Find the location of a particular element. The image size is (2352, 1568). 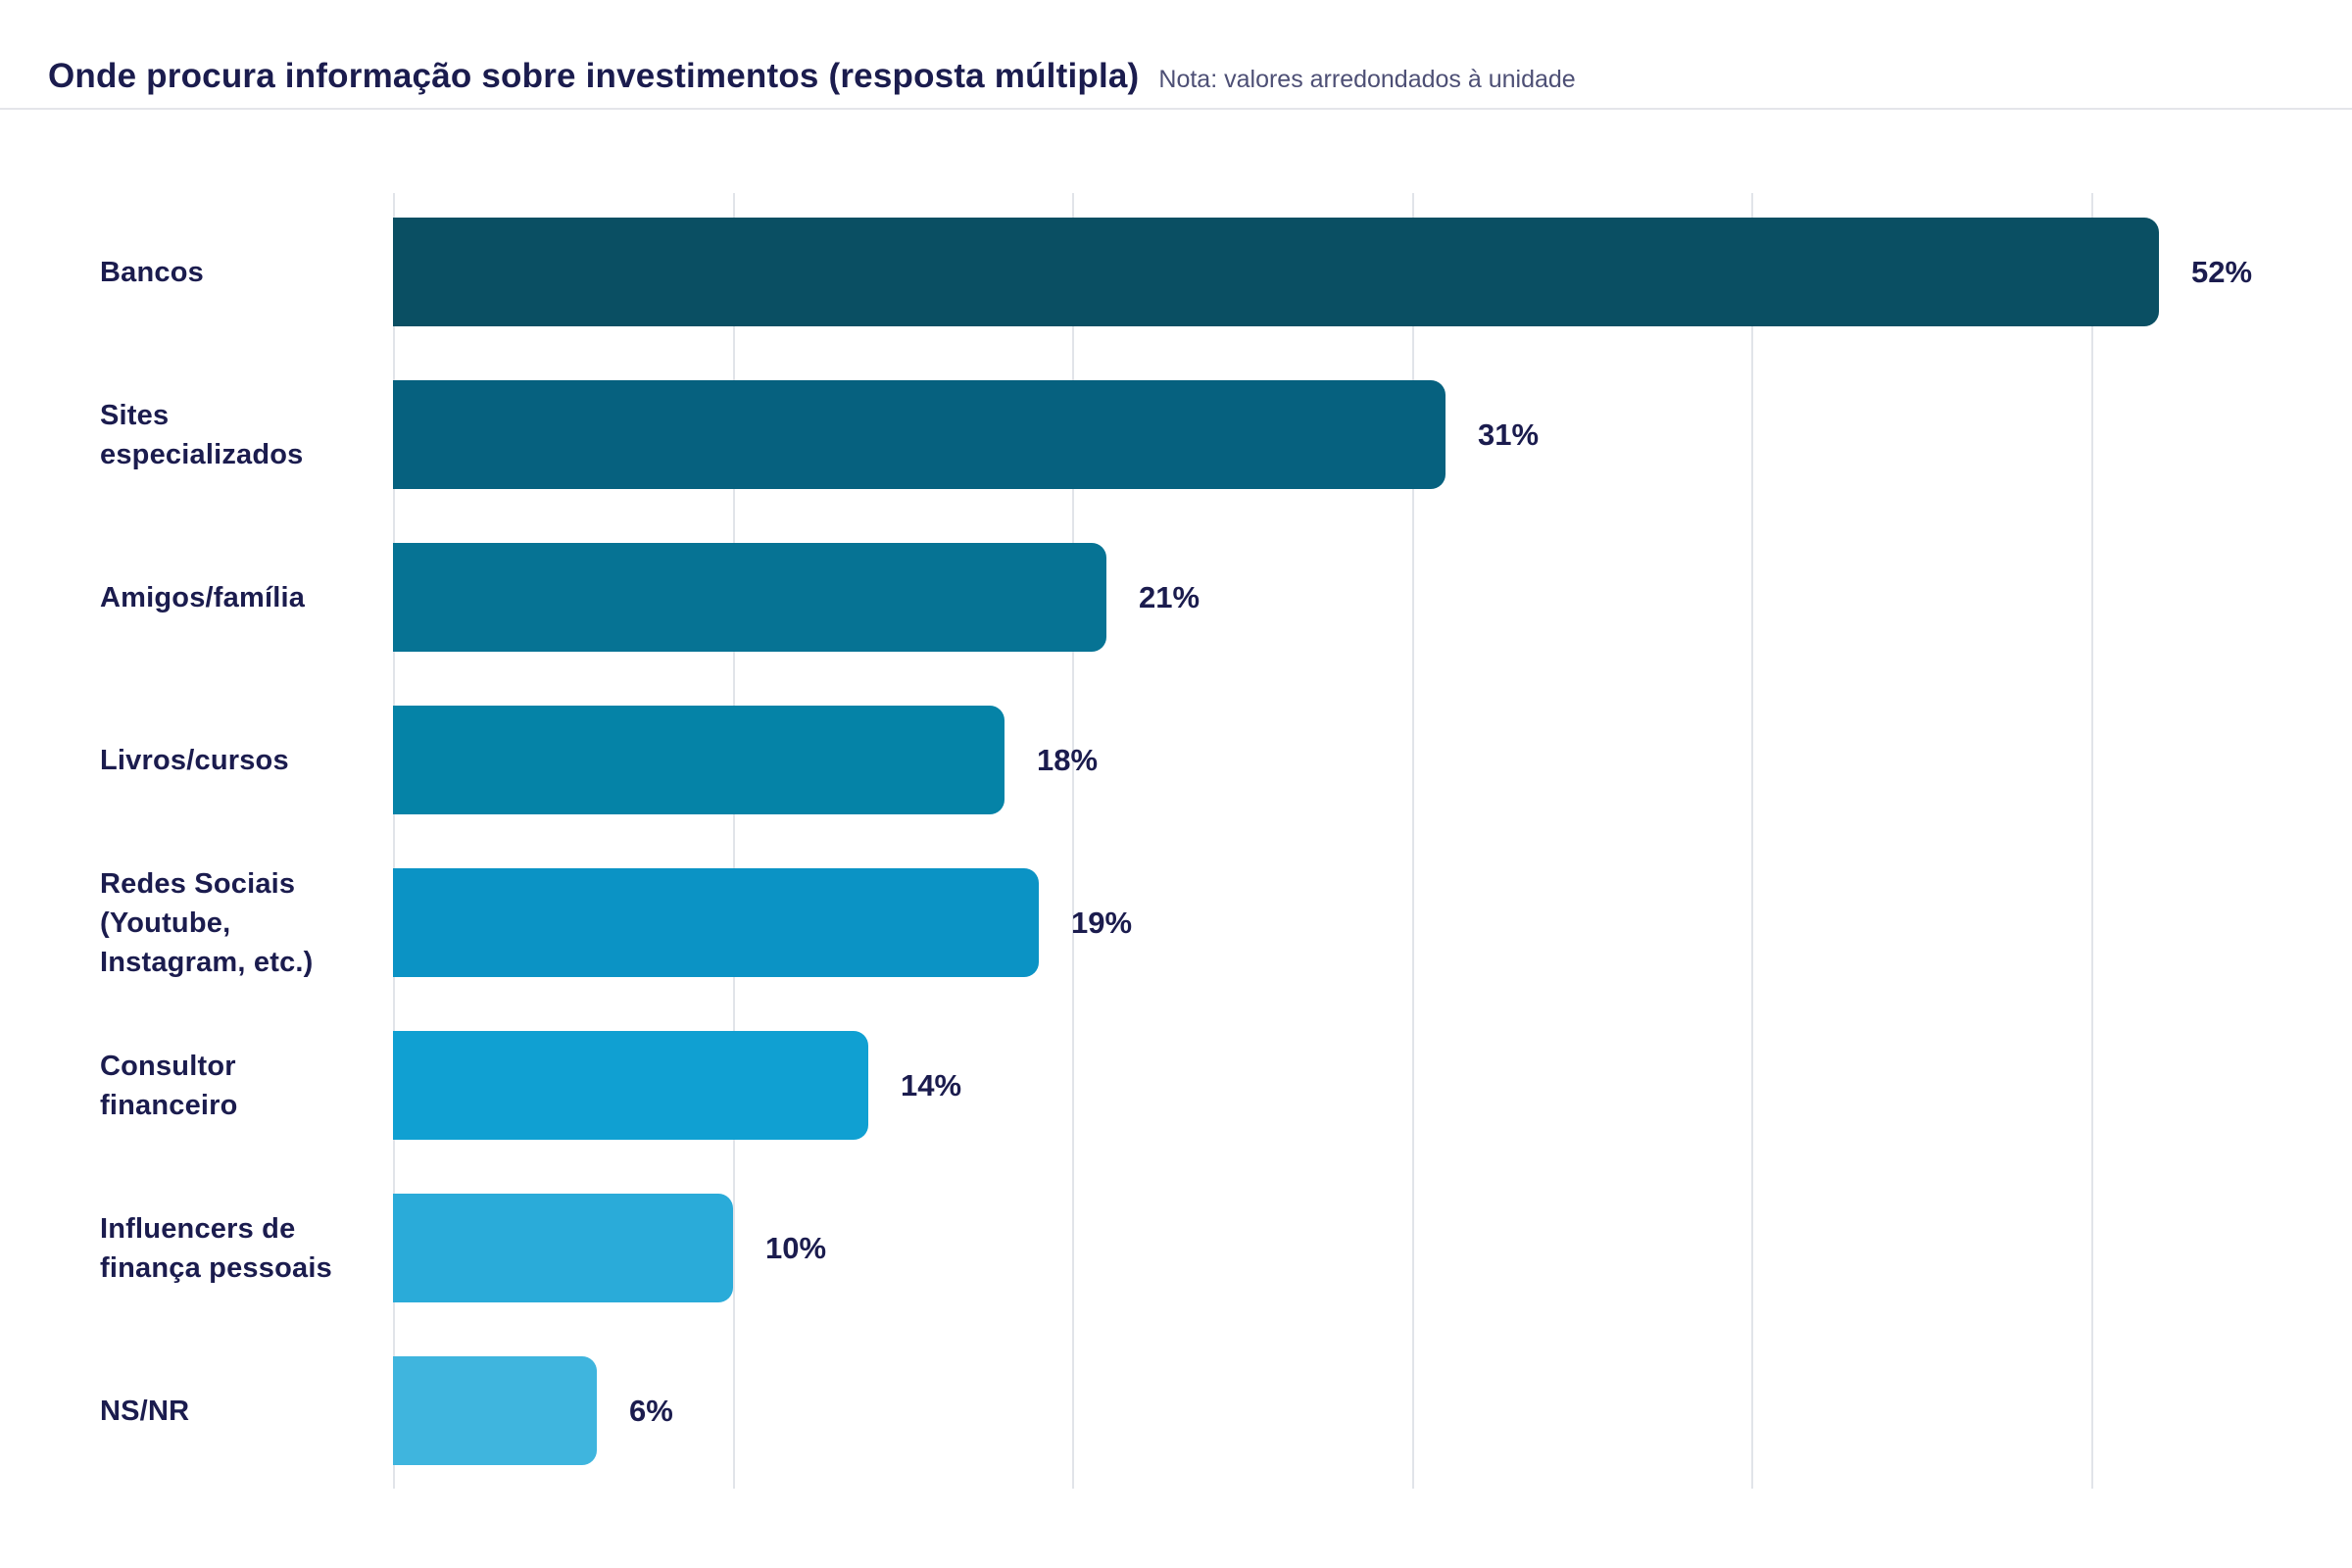

value-label: 19% is located at coordinates (1102, 922).